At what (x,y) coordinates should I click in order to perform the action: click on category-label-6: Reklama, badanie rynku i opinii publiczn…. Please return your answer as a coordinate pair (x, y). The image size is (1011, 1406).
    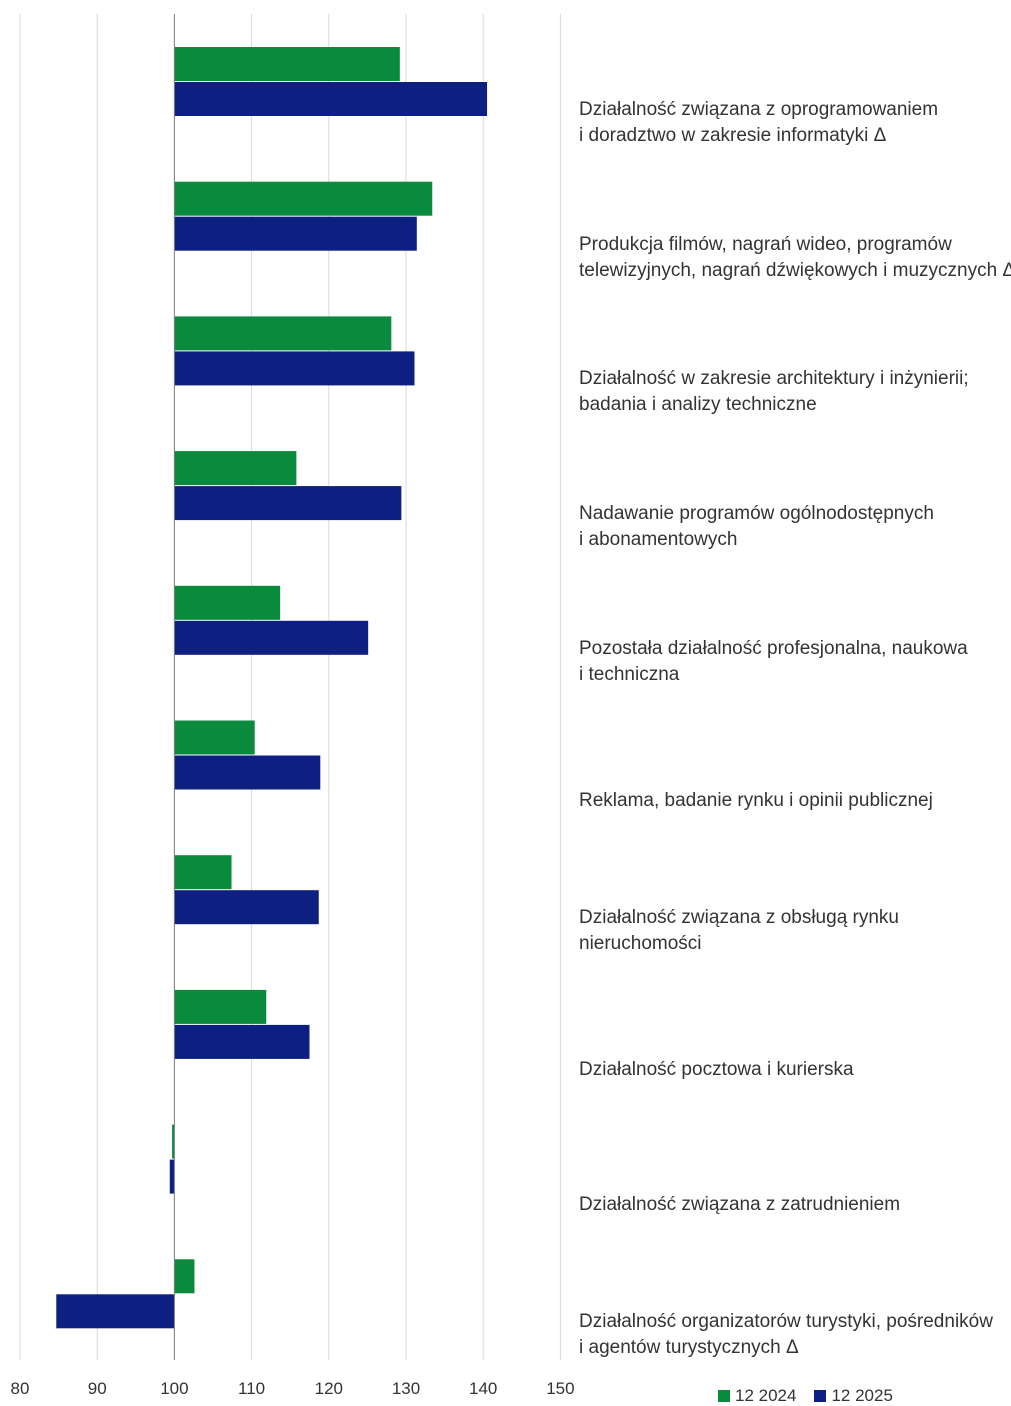
    Looking at the image, I should click on (794, 801).